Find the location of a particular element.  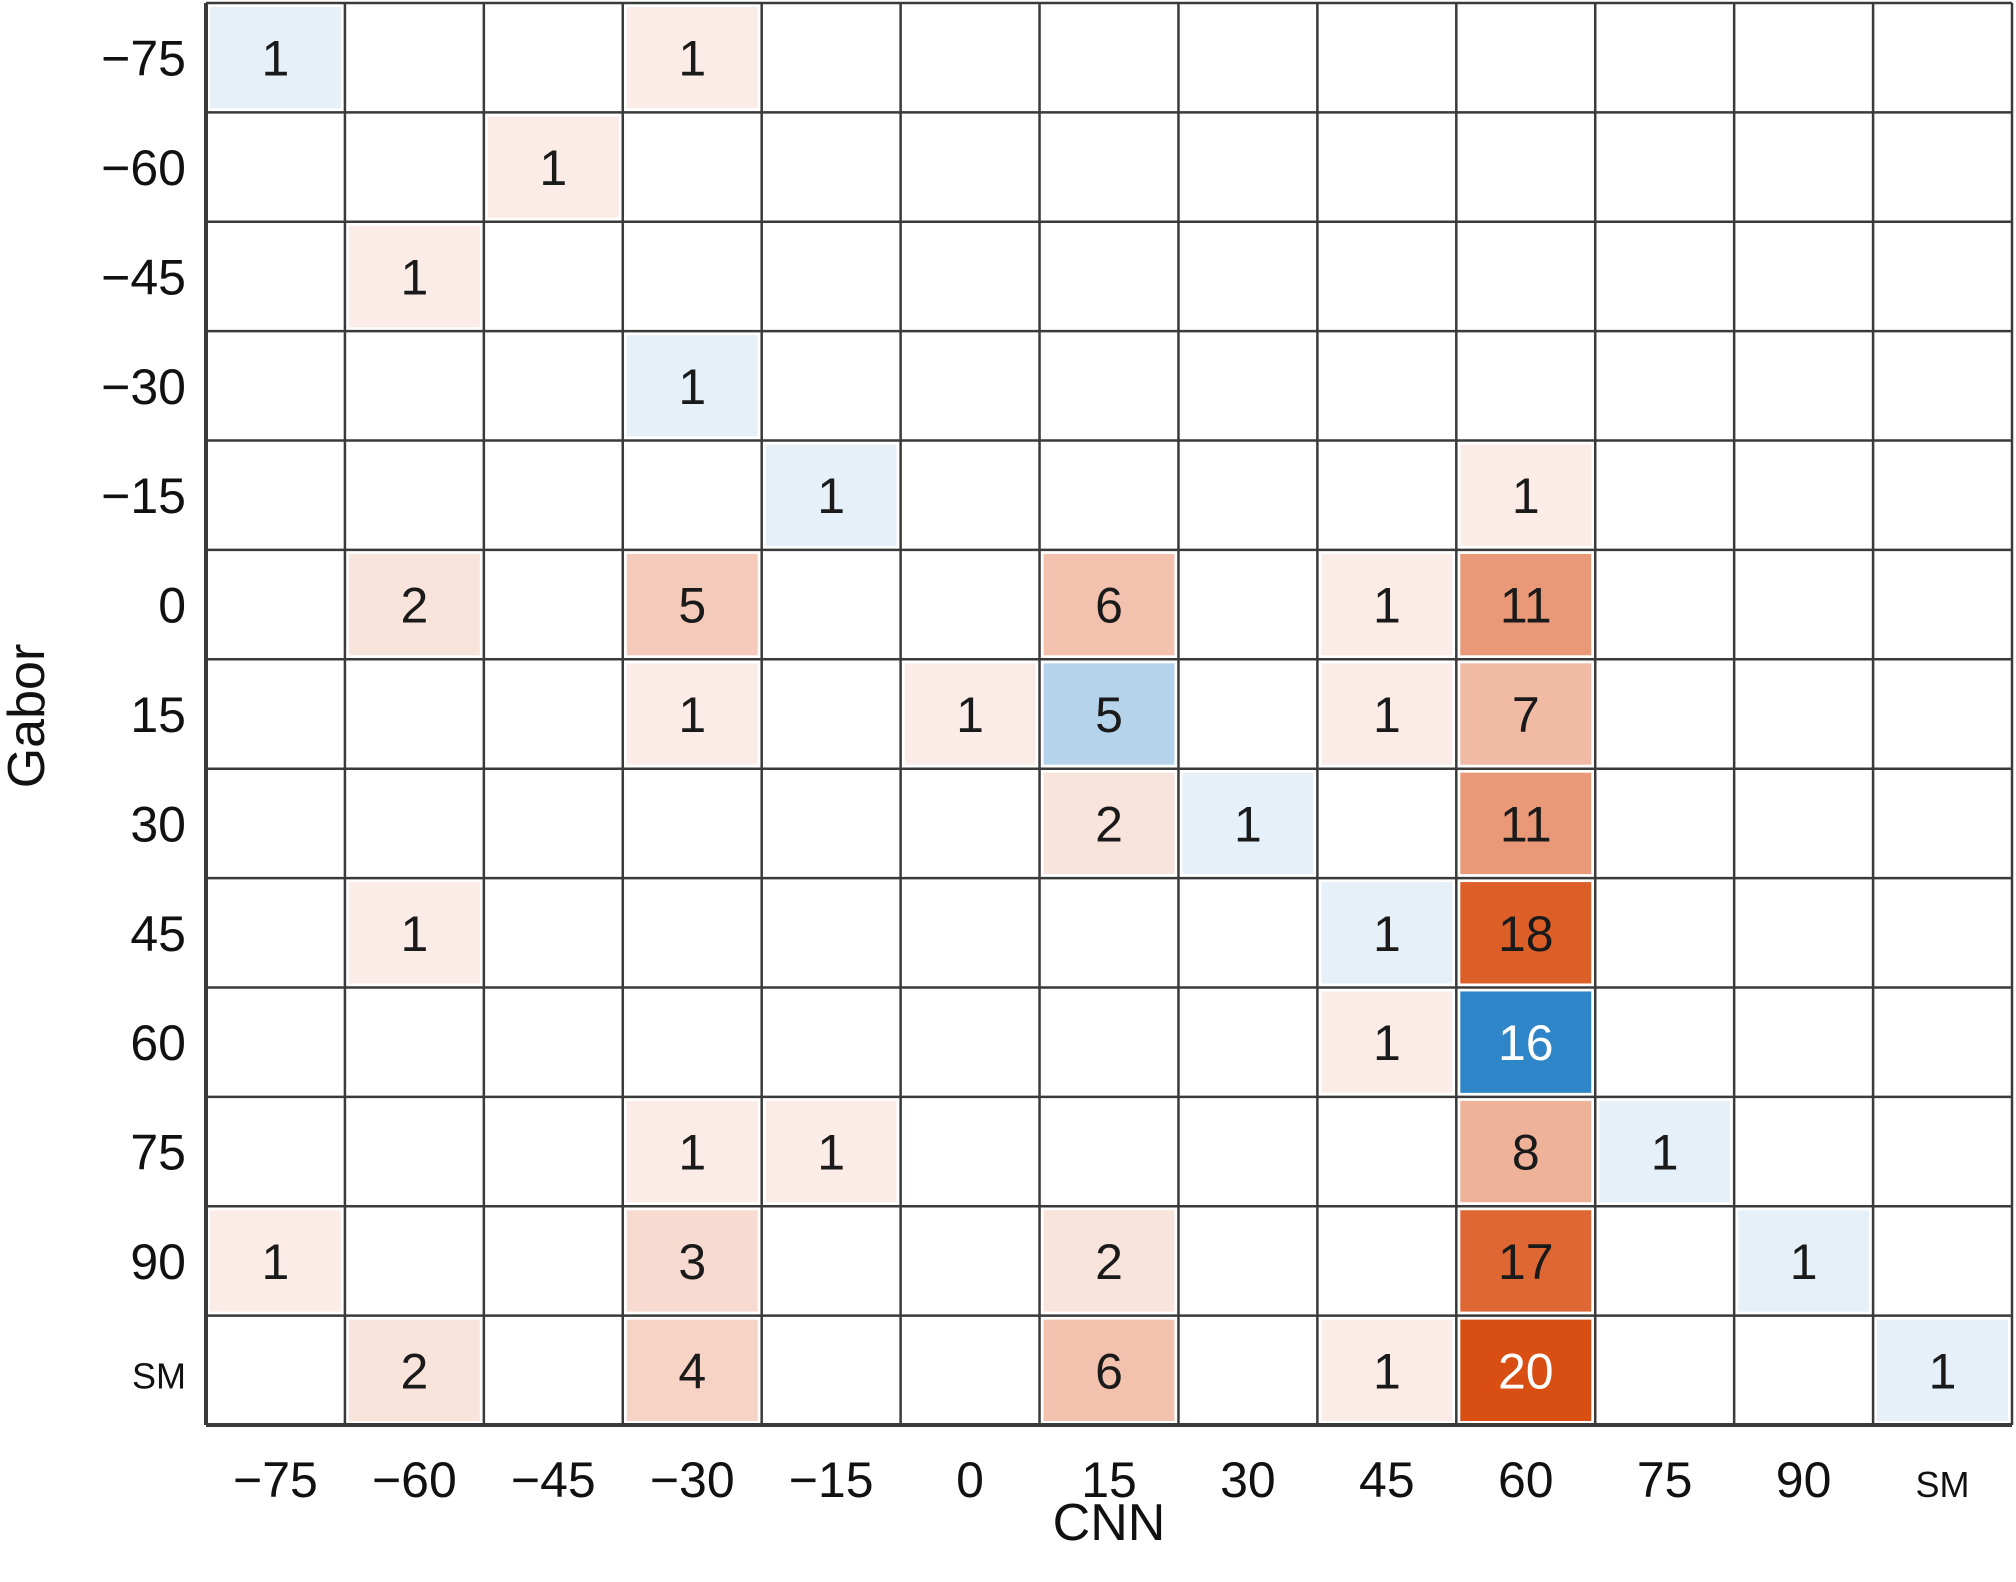

cell-value-r6-c3: 1 is located at coordinates (692, 715).